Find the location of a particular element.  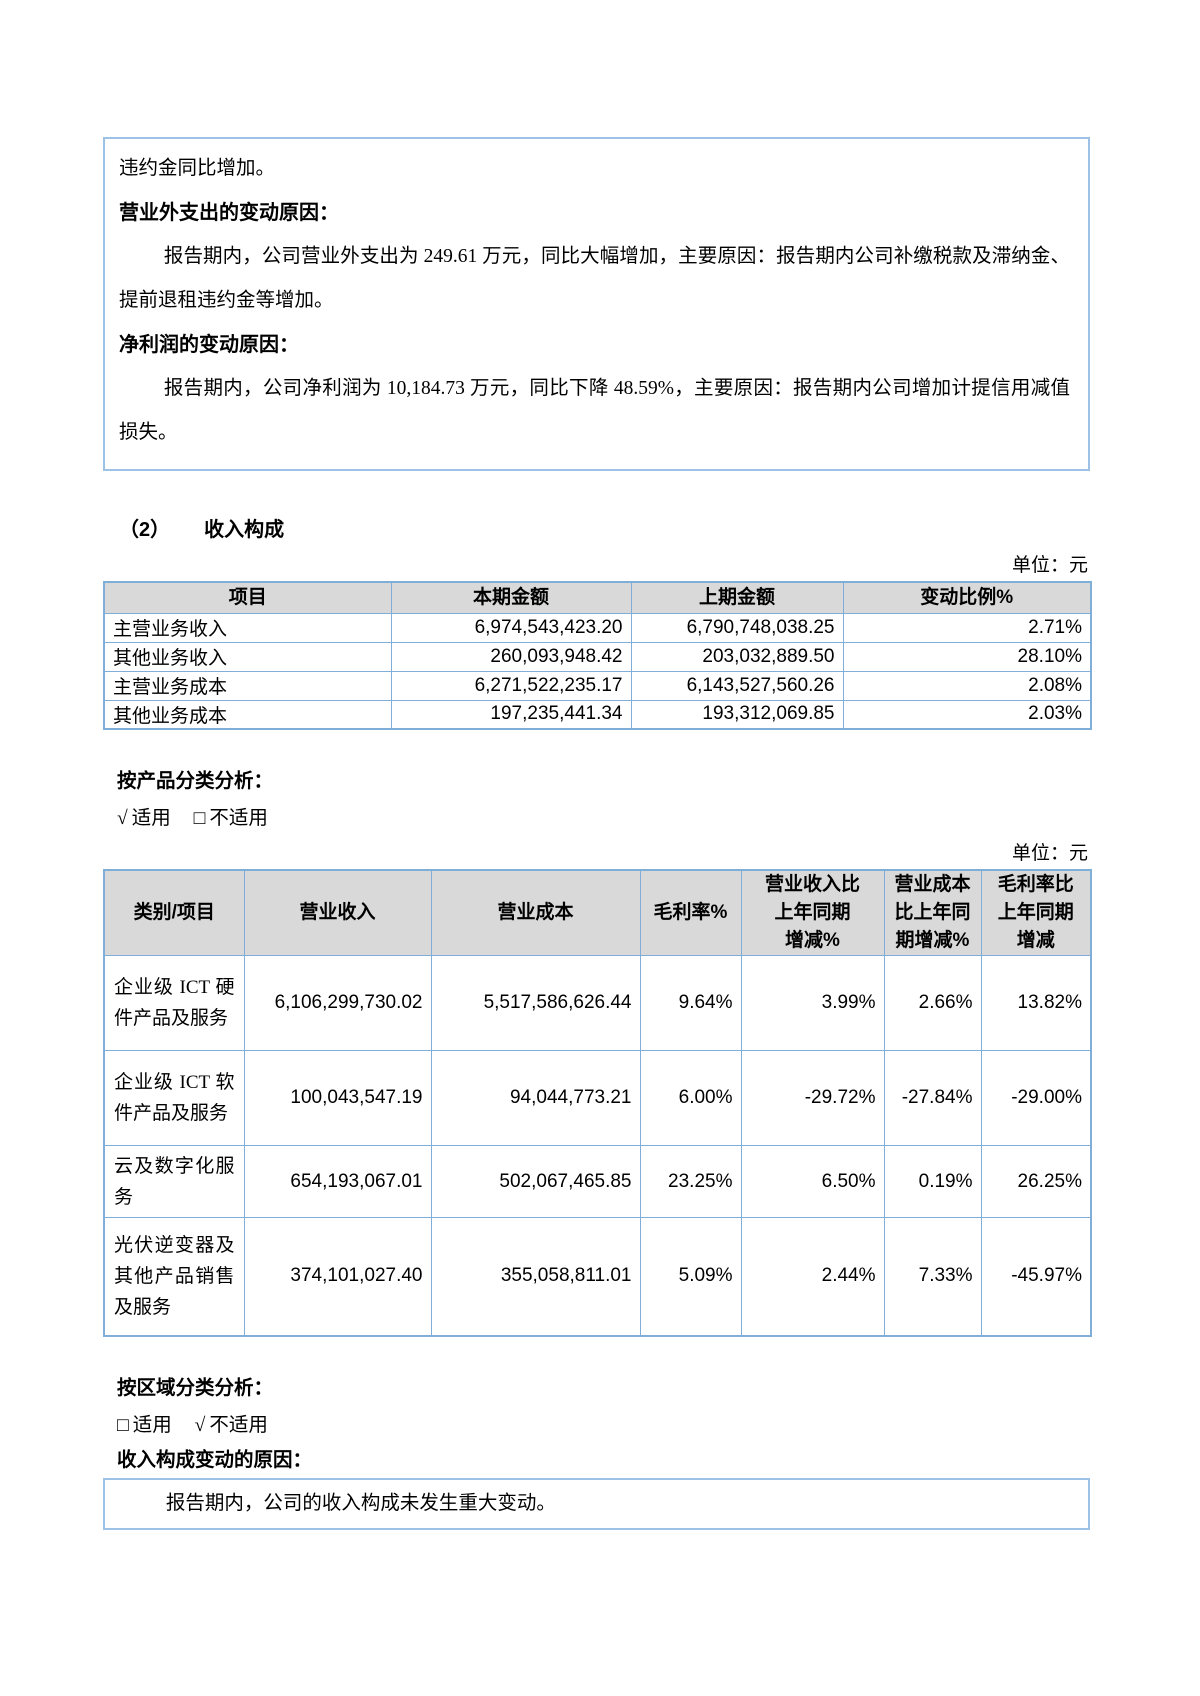

cell-current-amount: 6,974,543,423.20 is located at coordinates (511, 627).